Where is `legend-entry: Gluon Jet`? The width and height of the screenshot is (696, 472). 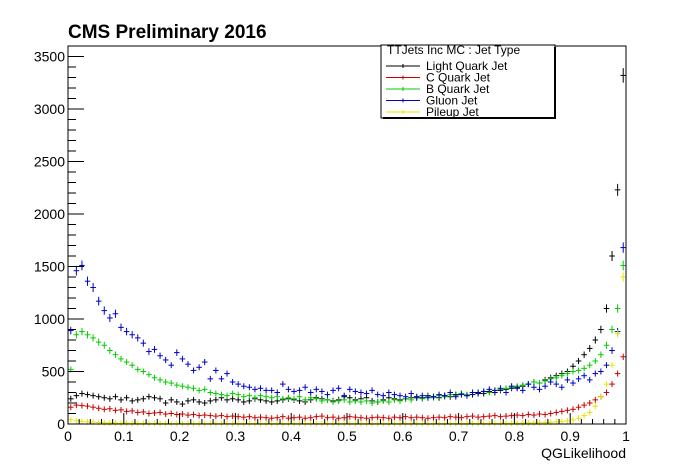 legend-entry: Gluon Jet is located at coordinates (432, 101).